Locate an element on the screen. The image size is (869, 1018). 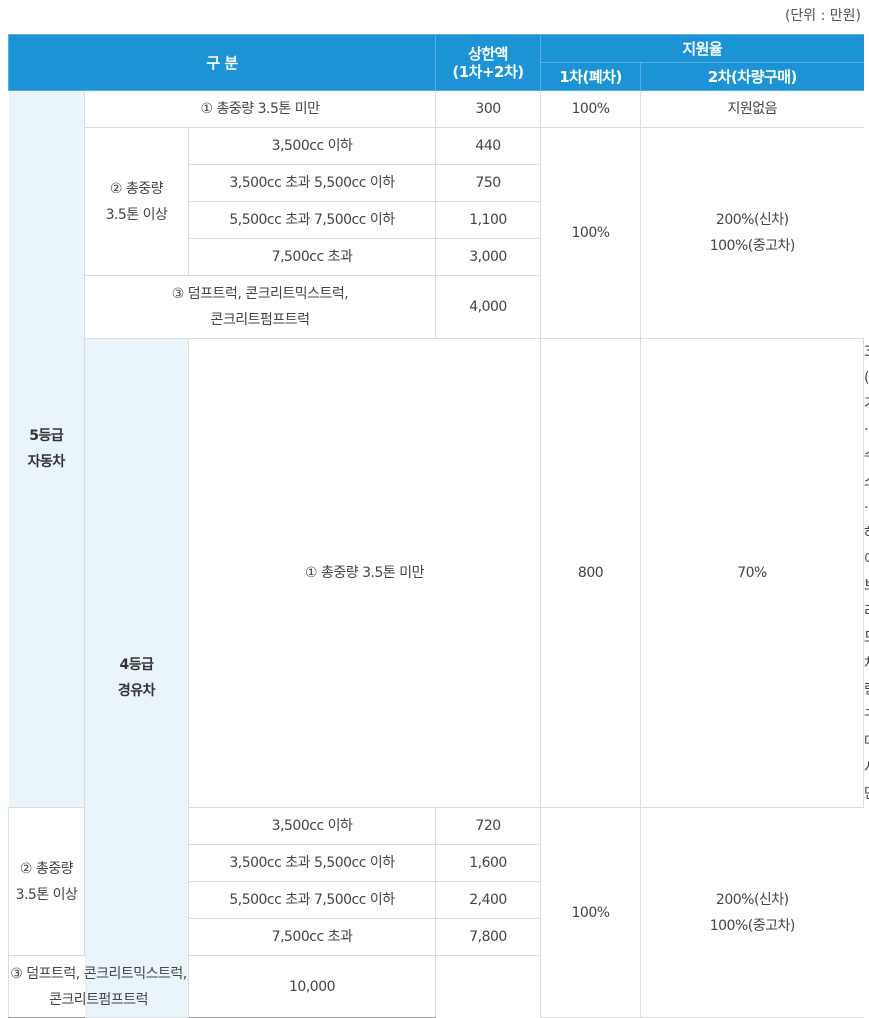
limit: 3,000 is located at coordinates (488, 257).